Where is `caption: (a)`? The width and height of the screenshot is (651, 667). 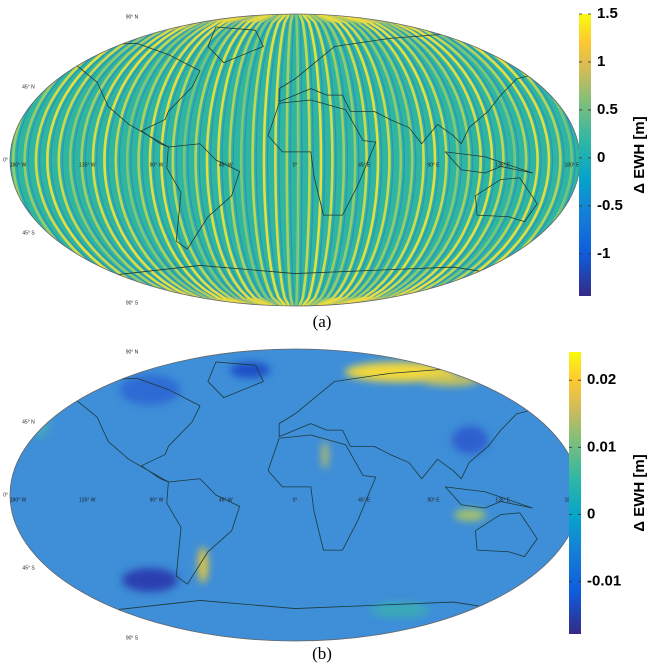
caption: (a) is located at coordinates (322, 321).